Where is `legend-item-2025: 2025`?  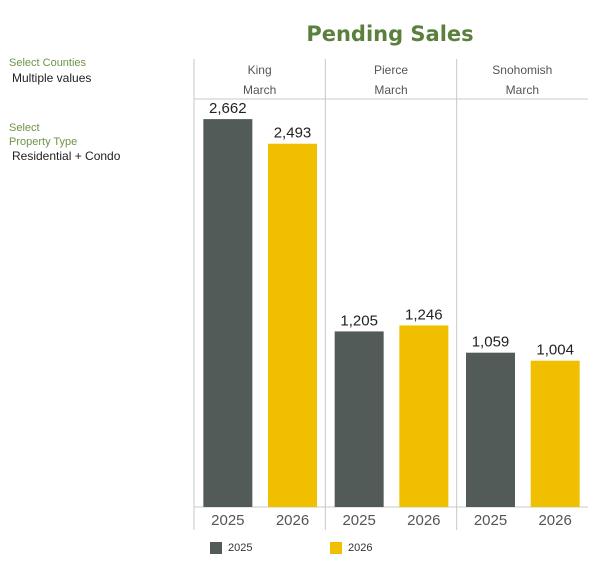
legend-item-2025: 2025 is located at coordinates (231, 548).